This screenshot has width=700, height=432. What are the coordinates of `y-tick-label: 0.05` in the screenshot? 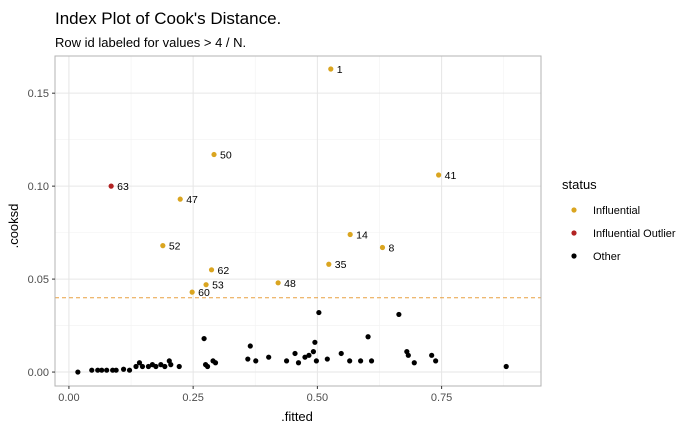 It's located at (38, 280).